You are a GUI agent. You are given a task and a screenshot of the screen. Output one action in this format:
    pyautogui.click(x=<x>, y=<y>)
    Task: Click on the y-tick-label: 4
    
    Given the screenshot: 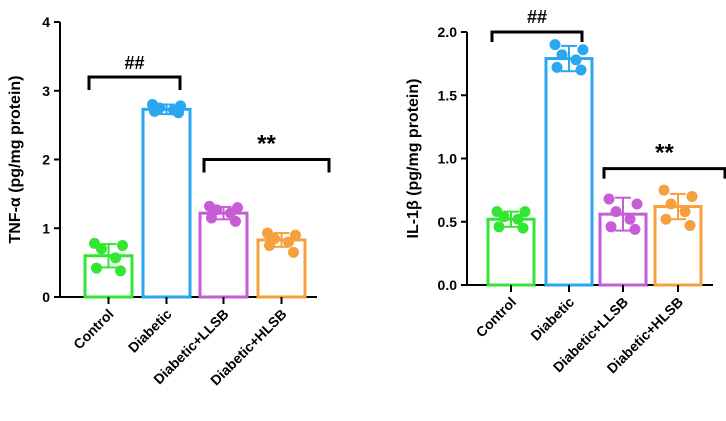 What is the action you would take?
    pyautogui.click(x=46, y=22)
    